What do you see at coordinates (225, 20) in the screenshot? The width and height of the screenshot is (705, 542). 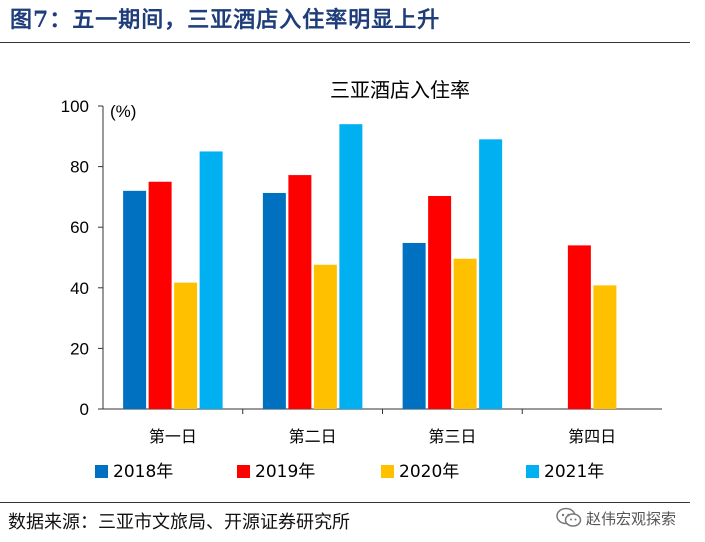 I see `figure-title: 图7：五一期间，三亚酒店入住率明显上升` at bounding box center [225, 20].